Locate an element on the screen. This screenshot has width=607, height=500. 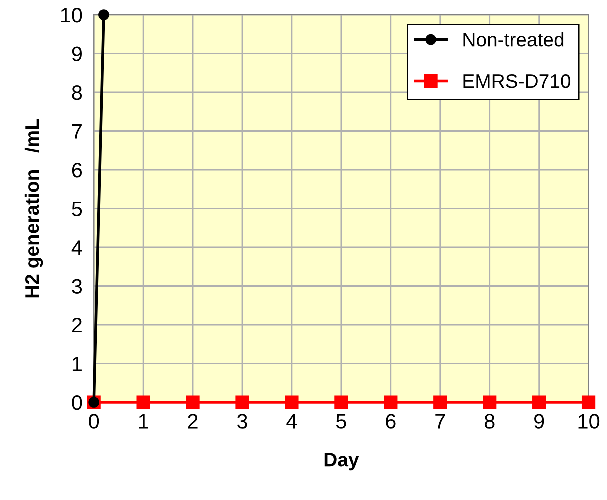
x-tick-label: 7 is located at coordinates (441, 421).